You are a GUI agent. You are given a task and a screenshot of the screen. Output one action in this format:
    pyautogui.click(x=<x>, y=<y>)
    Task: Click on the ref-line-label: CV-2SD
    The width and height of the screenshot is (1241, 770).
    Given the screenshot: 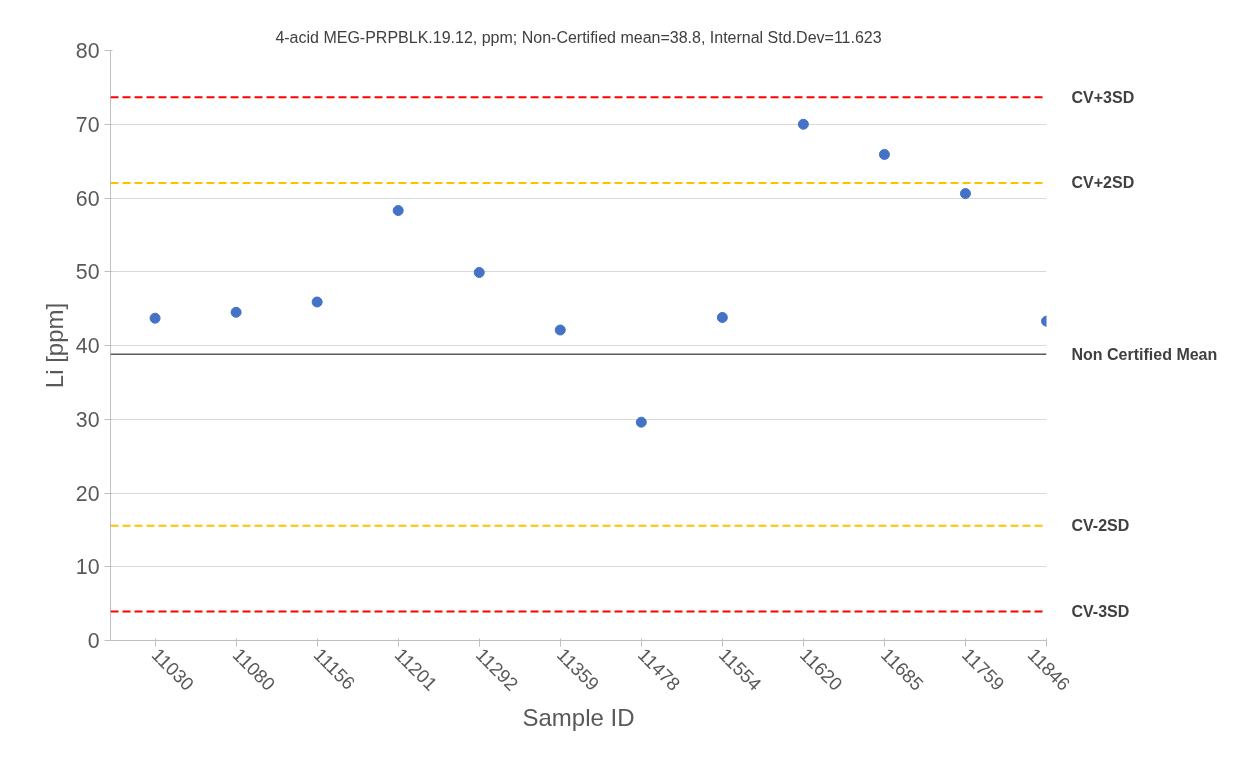 What is the action you would take?
    pyautogui.click(x=1100, y=526)
    